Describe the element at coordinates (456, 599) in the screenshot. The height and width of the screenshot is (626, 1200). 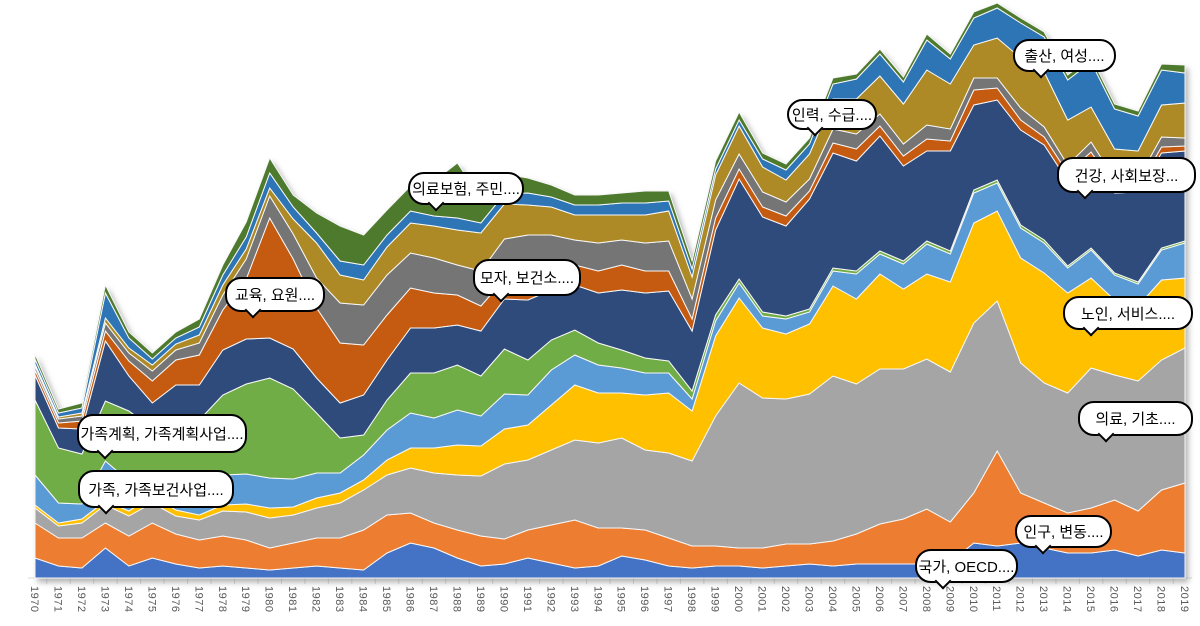
I see `x-axis-label: 1988` at that location.